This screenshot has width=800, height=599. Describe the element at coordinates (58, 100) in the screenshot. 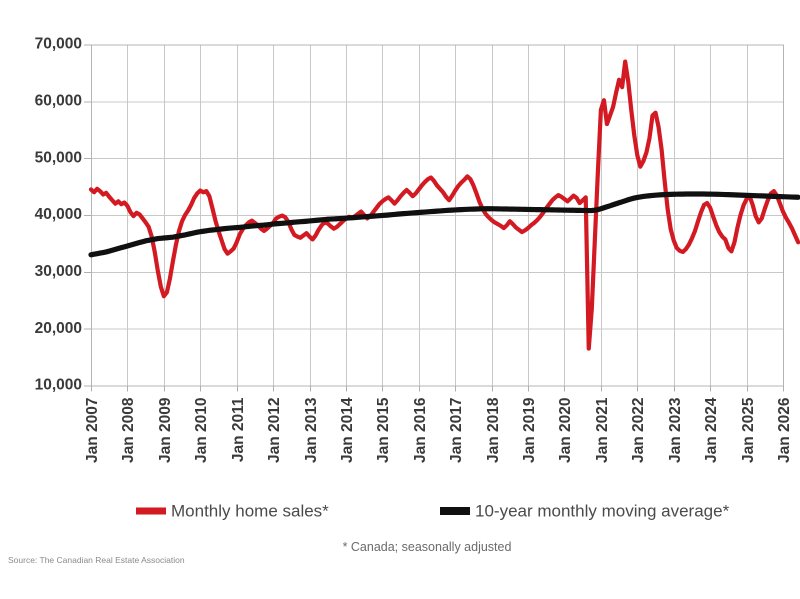

I see `y-axis-tick-label: 60,000` at that location.